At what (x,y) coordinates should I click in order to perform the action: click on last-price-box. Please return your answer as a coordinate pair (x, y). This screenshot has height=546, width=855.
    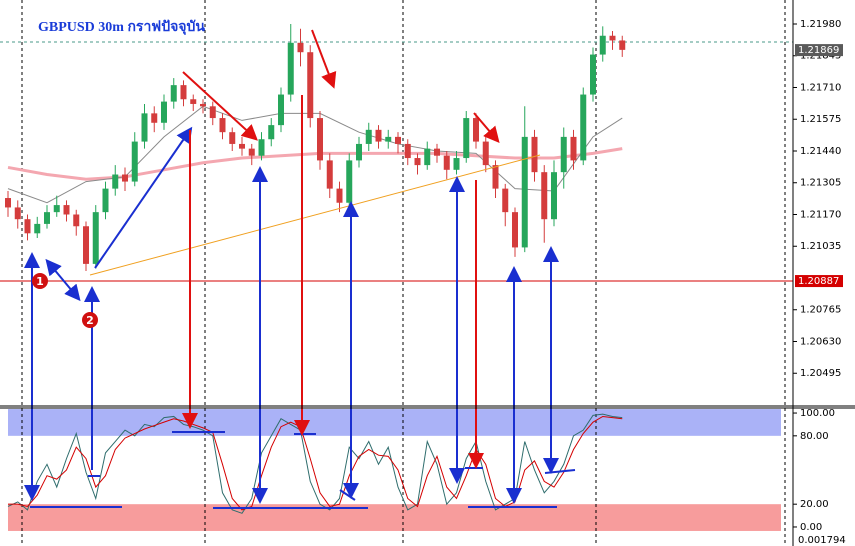
    Looking at the image, I should click on (819, 50).